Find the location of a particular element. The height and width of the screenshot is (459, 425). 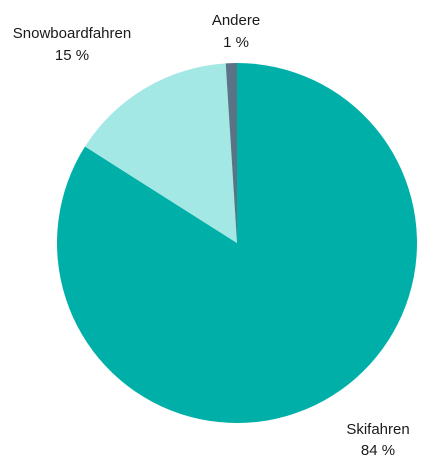

slice-value-snowboardfahren: 15 % is located at coordinates (72, 55).